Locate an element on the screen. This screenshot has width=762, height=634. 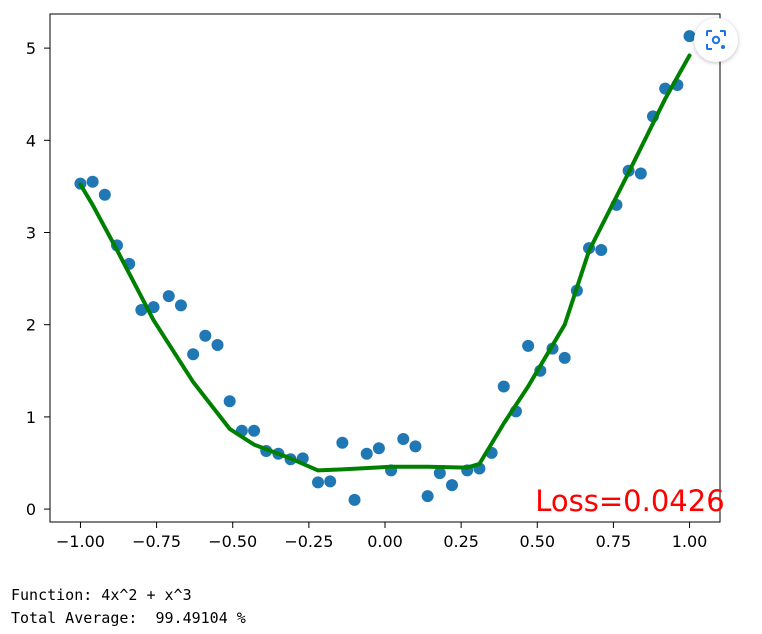
y-tick-label: 2 is located at coordinates (31, 325).